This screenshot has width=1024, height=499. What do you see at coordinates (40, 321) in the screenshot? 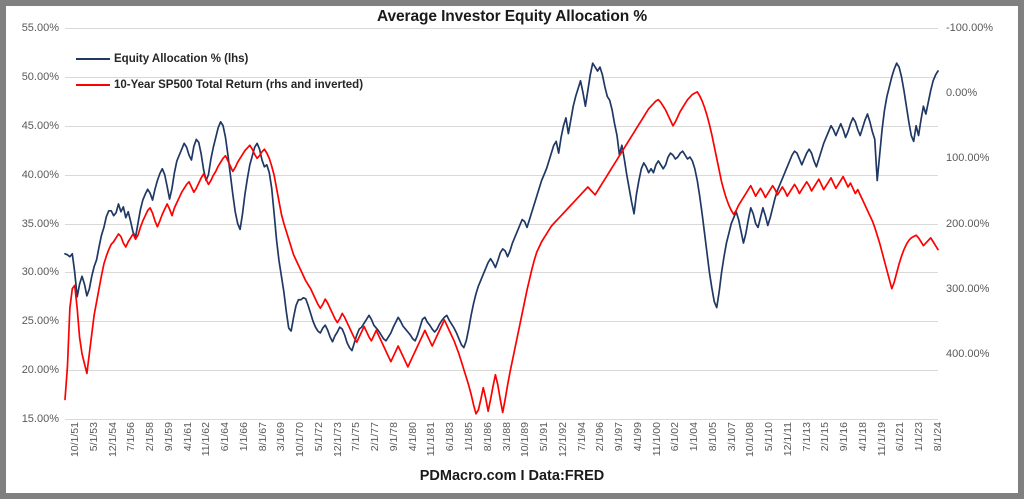
I see `y-tick-label-left: 25.00%` at bounding box center [40, 321].